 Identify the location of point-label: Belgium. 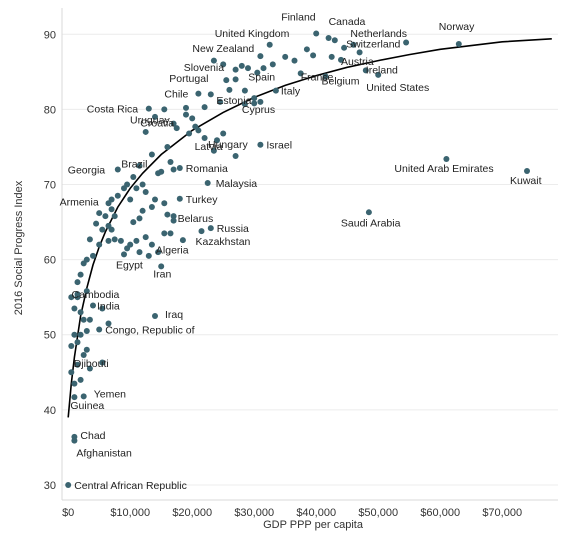
(341, 81).